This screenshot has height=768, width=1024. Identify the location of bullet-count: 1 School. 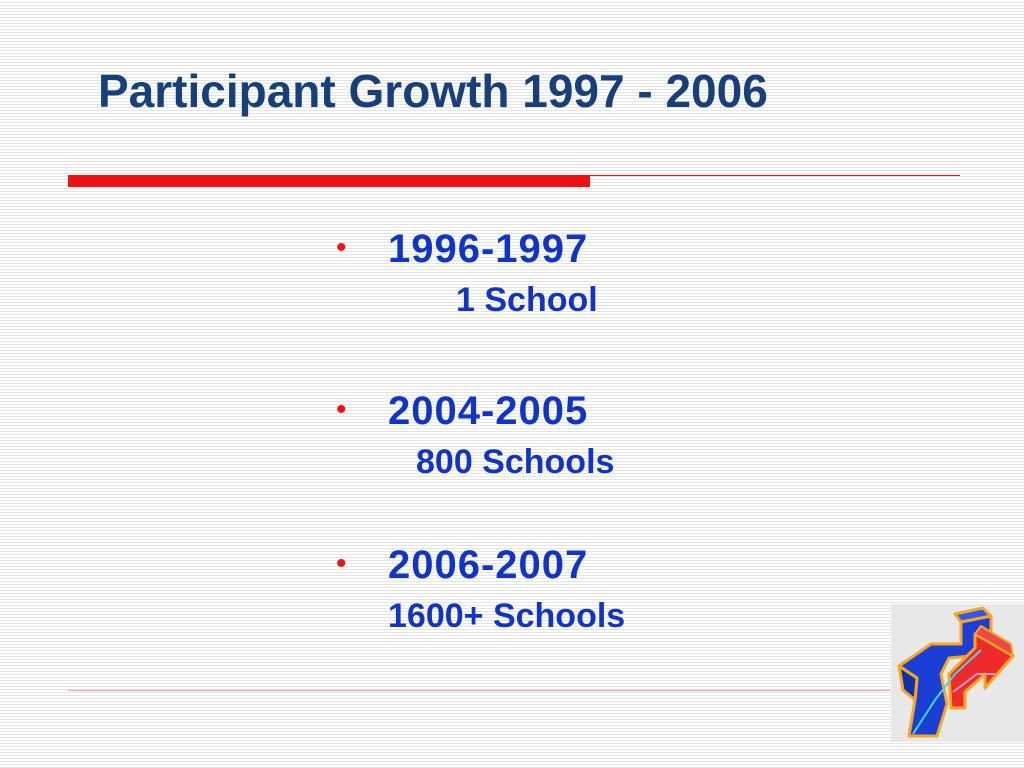
(527, 300).